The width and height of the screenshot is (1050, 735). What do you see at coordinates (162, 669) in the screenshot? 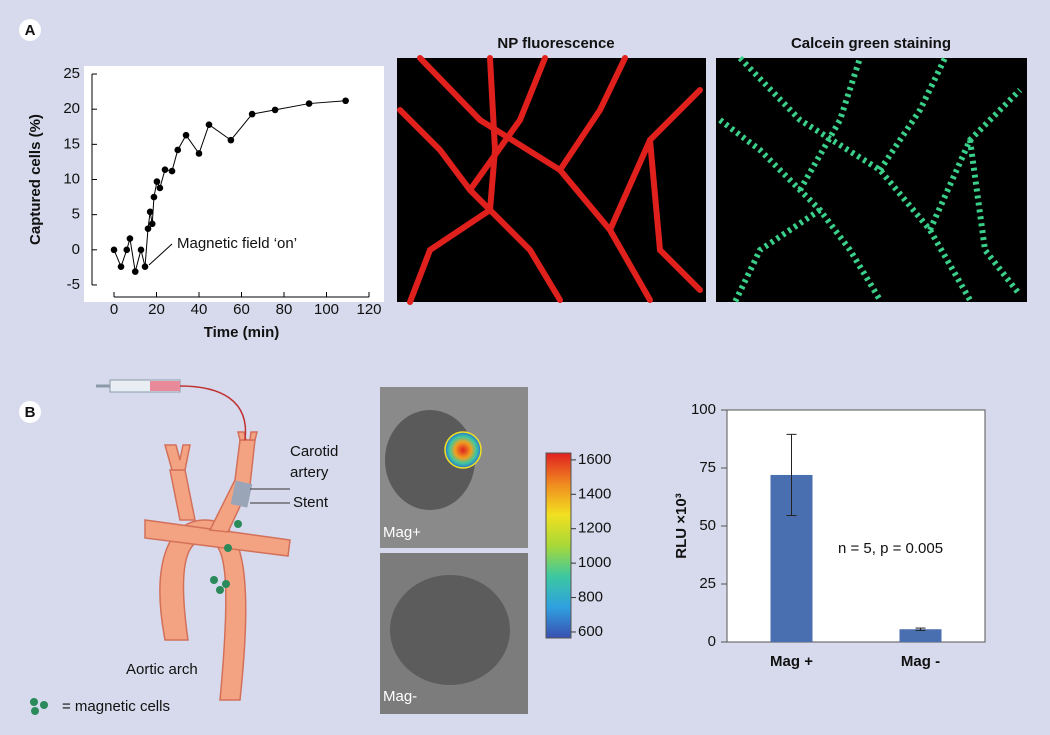
I see `diagram-label: Aortic arch` at bounding box center [162, 669].